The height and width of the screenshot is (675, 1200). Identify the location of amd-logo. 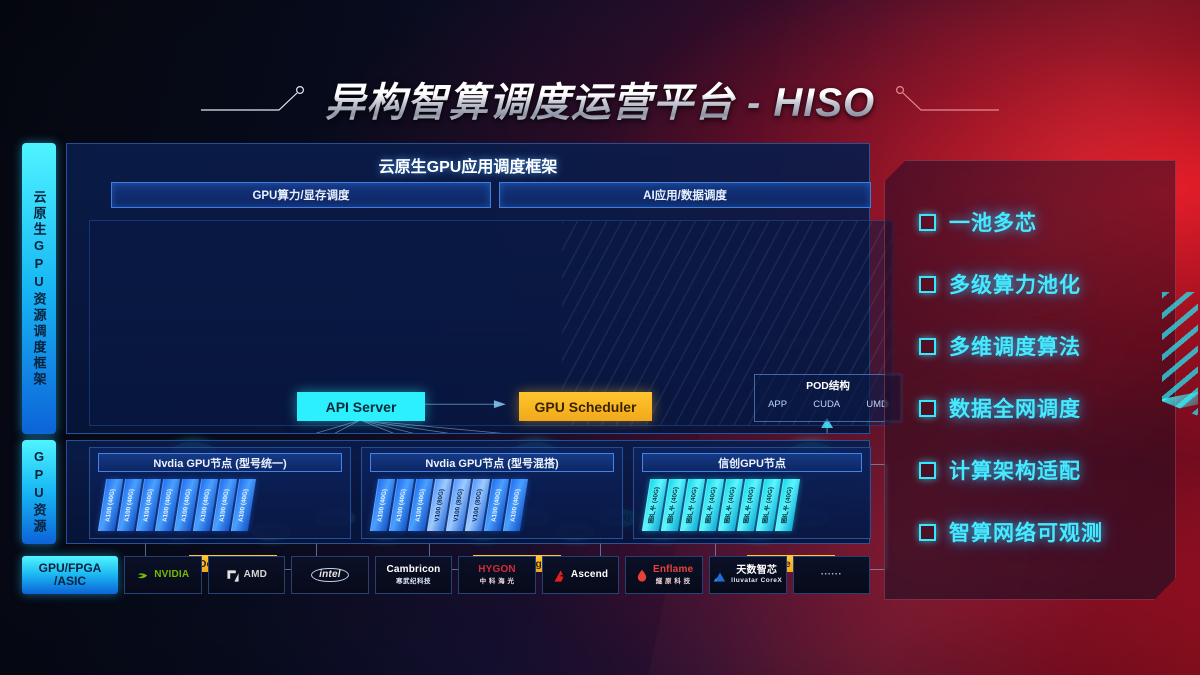
(233, 575).